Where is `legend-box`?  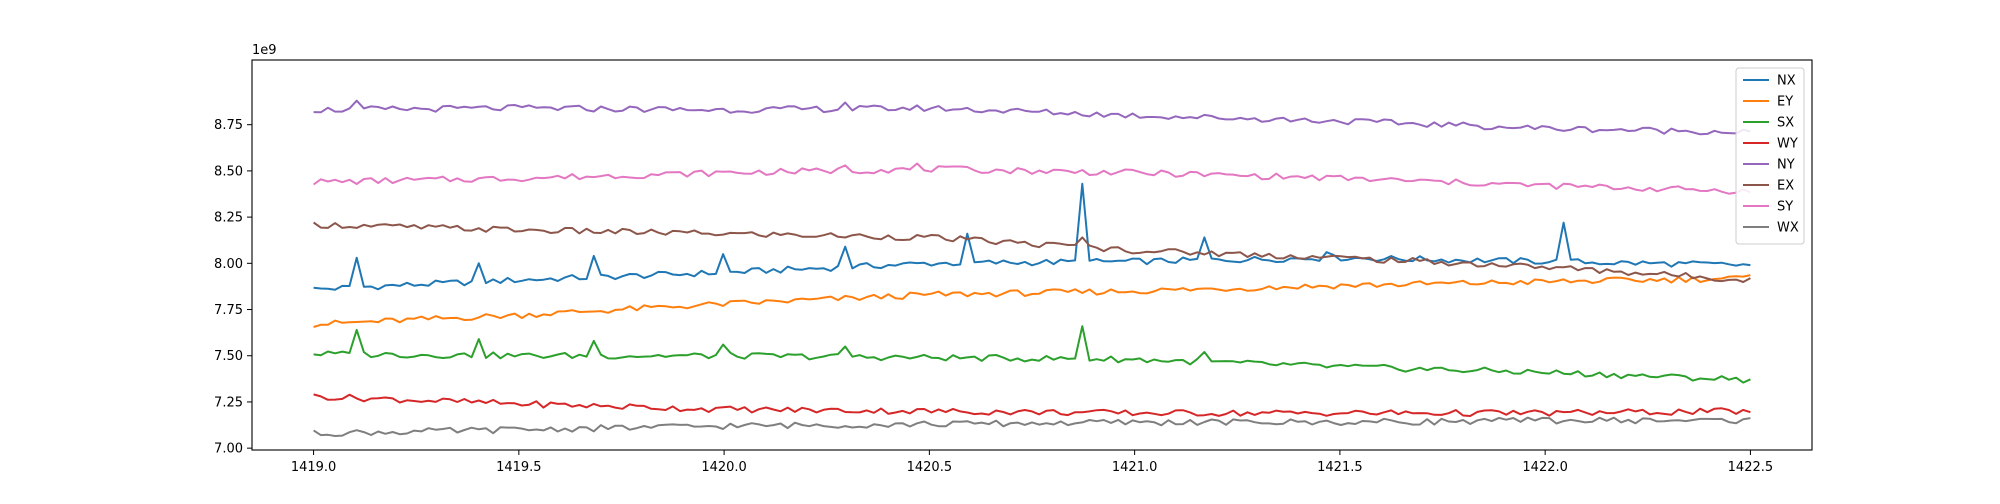 legend-box is located at coordinates (1770, 156).